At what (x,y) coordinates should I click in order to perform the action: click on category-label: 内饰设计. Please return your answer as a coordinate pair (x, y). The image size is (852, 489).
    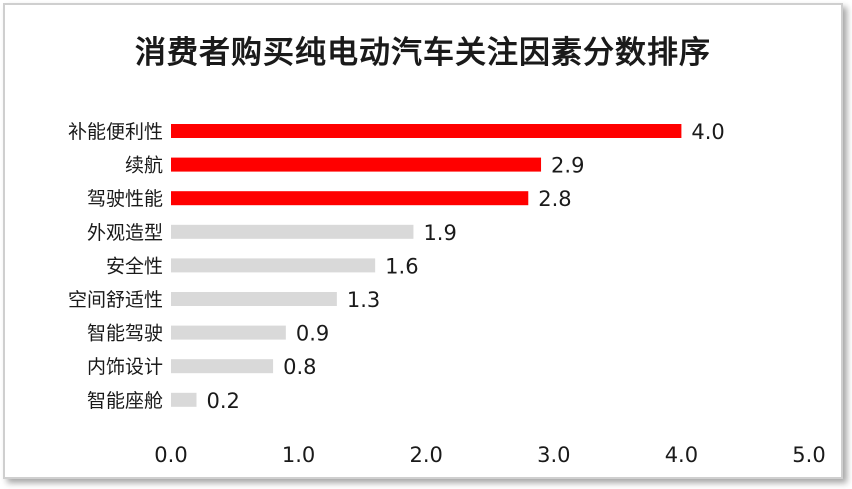
    Looking at the image, I should click on (125, 367).